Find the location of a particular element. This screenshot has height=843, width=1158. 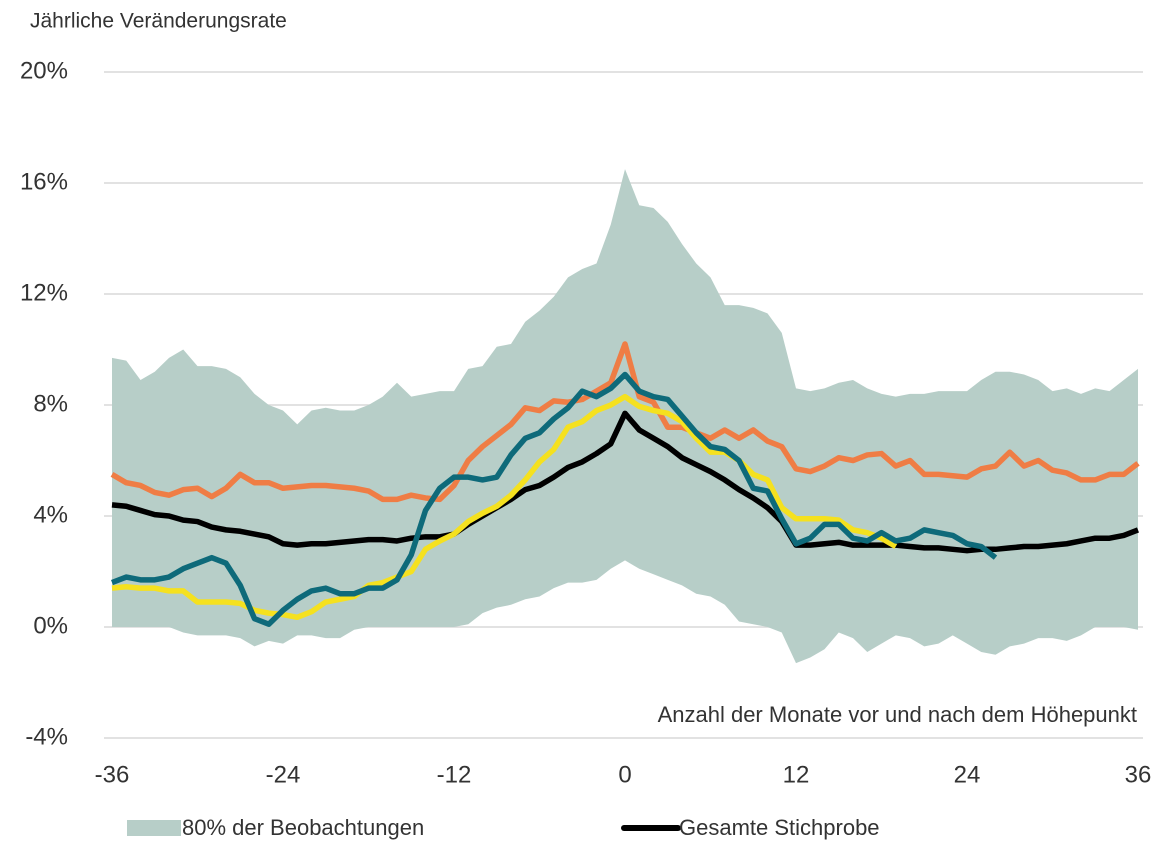

x-tick-label: 24 is located at coordinates (967, 774).